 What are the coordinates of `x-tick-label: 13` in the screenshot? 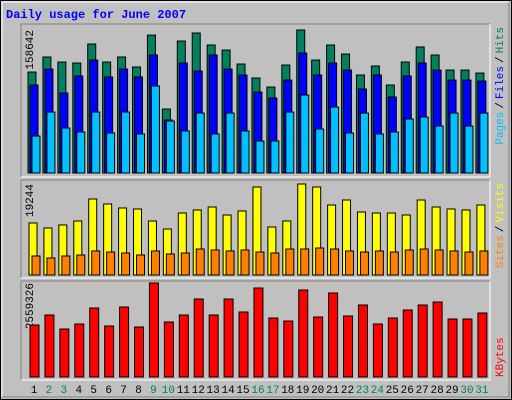 It's located at (213, 391).